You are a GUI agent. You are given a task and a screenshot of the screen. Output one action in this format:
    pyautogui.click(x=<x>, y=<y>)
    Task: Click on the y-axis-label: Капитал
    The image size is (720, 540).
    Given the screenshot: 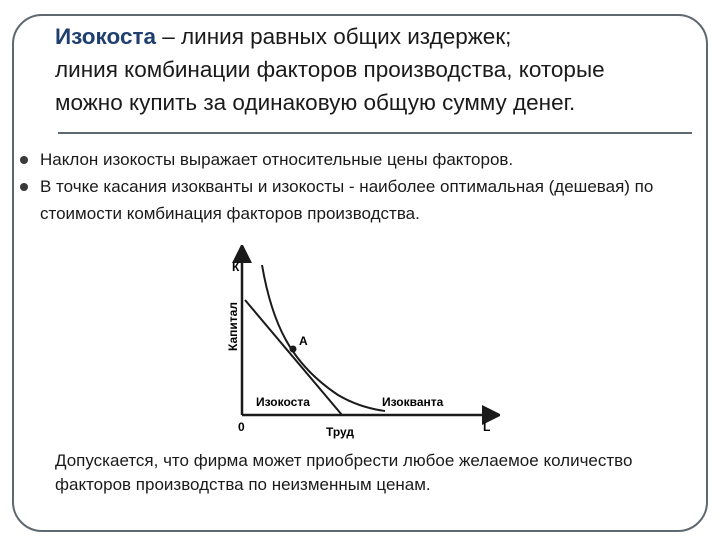 What is the action you would take?
    pyautogui.click(x=233, y=326)
    